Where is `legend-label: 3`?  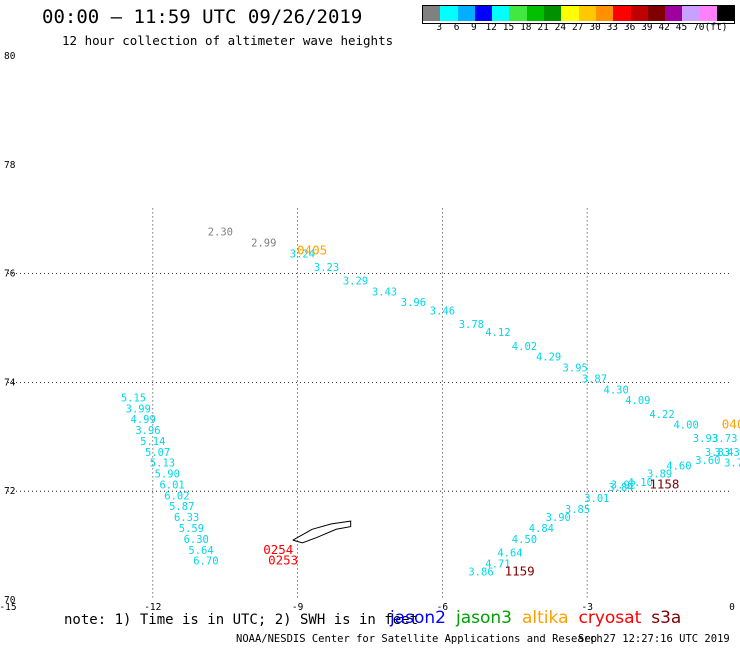 legend-label: 3 is located at coordinates (439, 27).